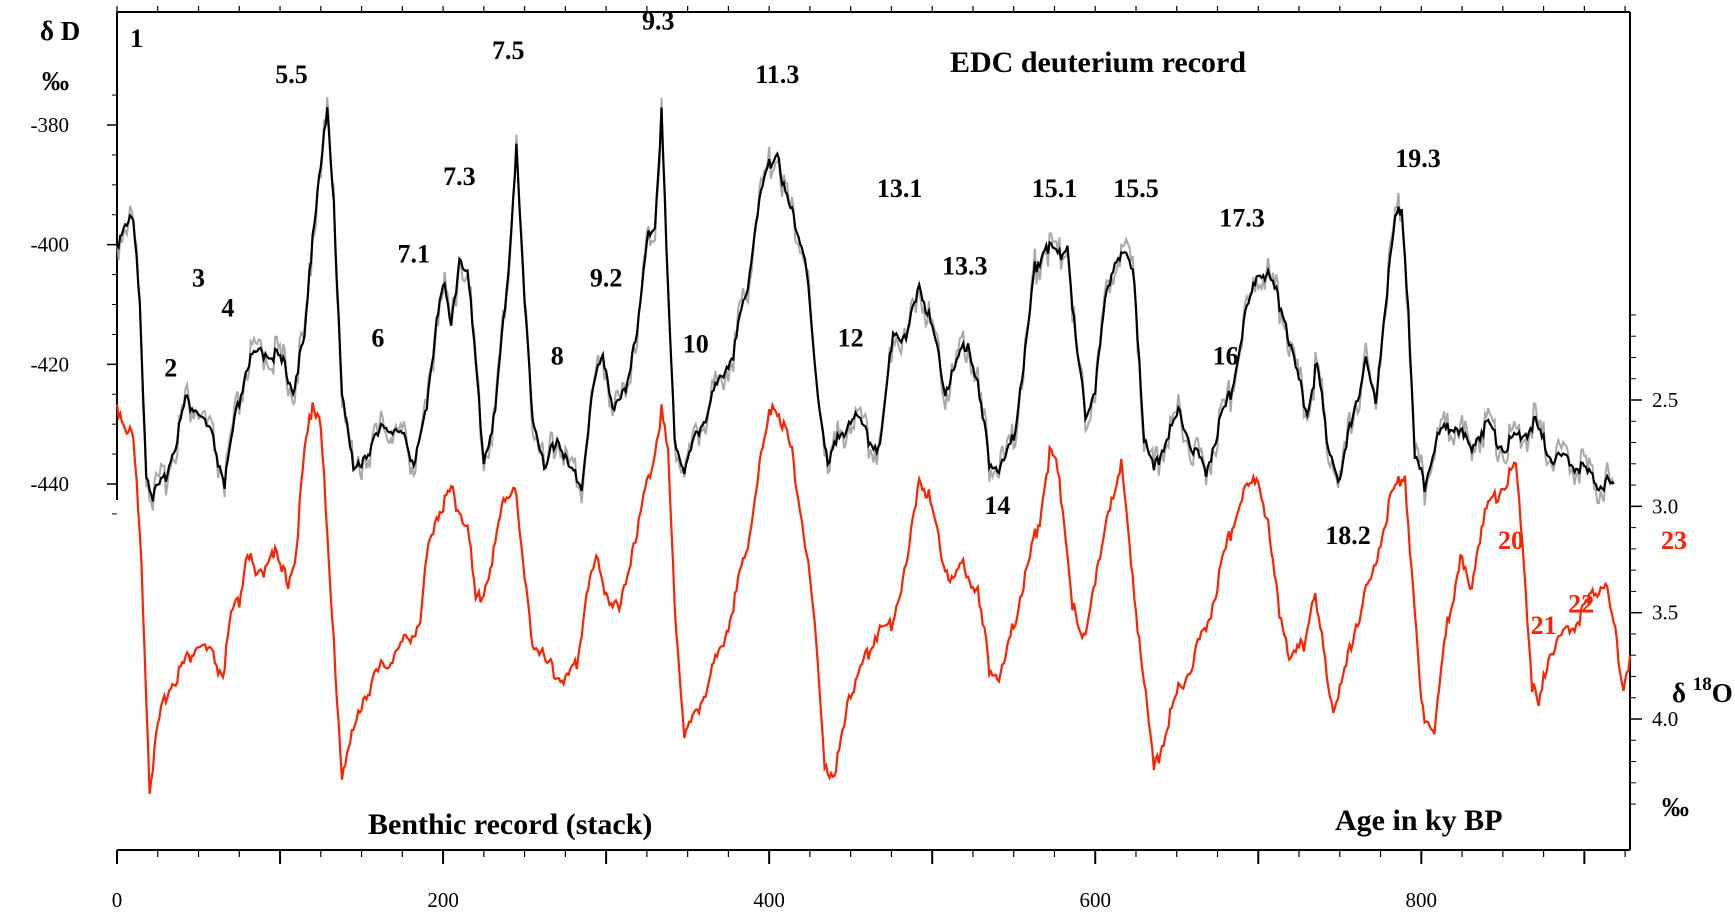 The height and width of the screenshot is (916, 1735). Describe the element at coordinates (1226, 355) in the screenshot. I see `stage-label: 16` at that location.